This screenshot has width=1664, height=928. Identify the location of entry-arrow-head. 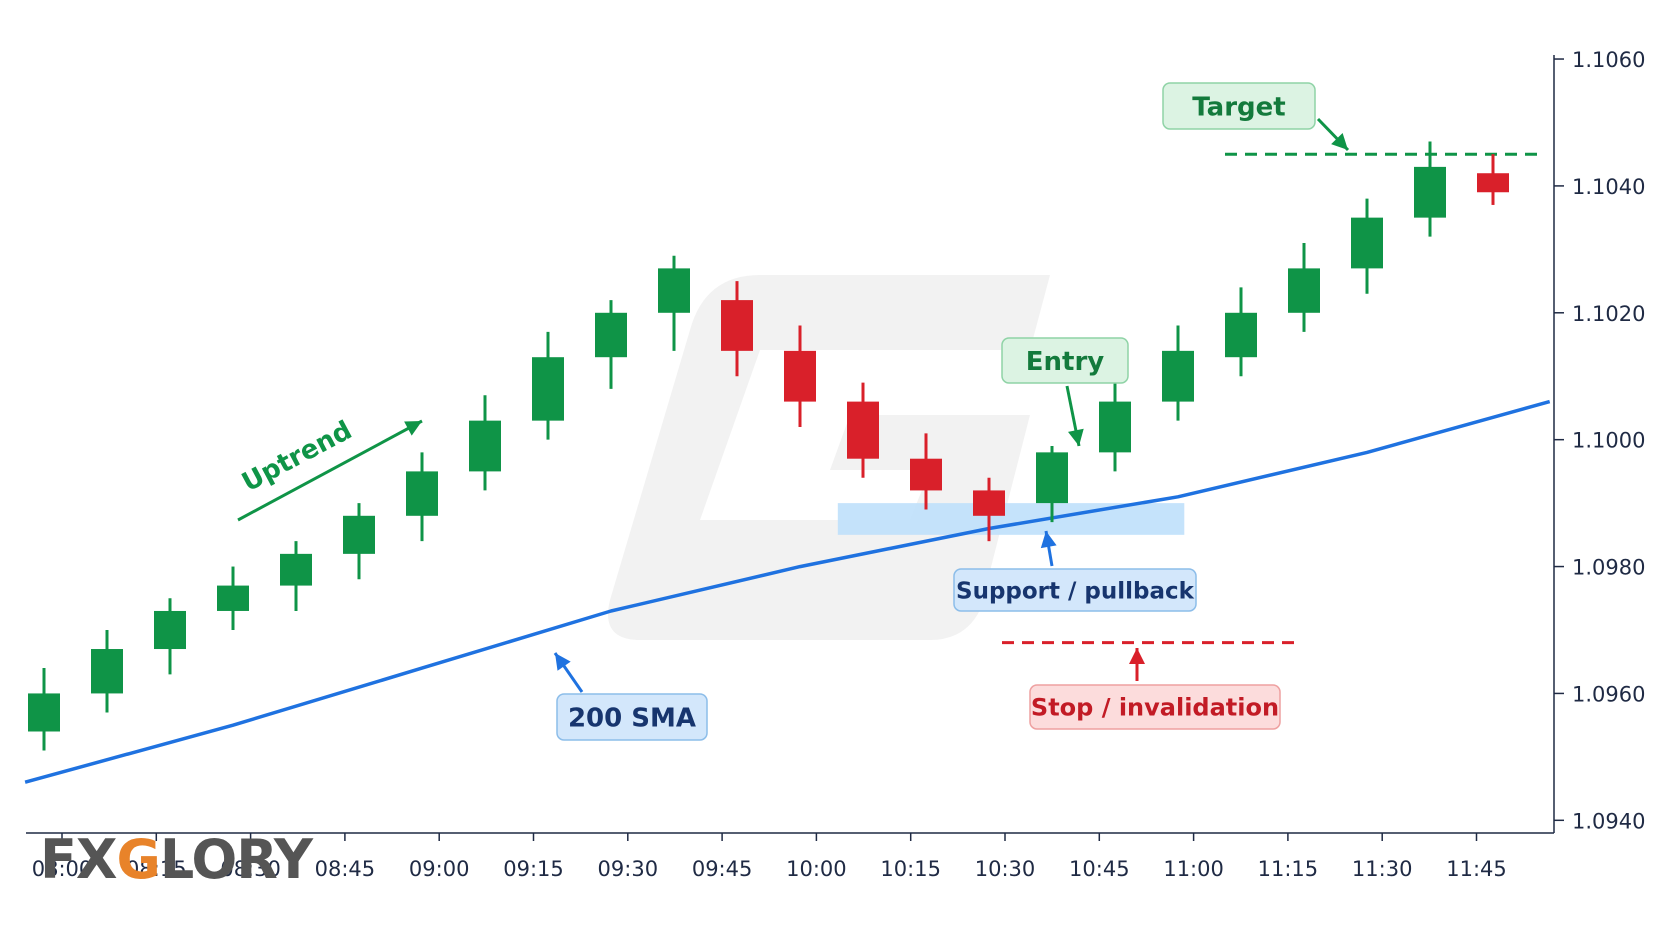
(1076, 437).